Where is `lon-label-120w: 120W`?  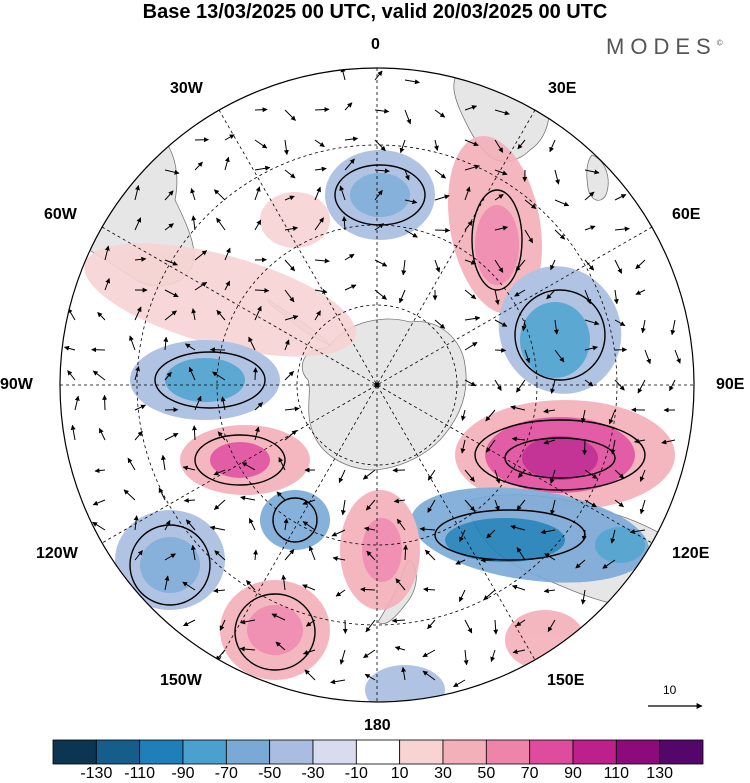
lon-label-120w: 120W is located at coordinates (57, 553).